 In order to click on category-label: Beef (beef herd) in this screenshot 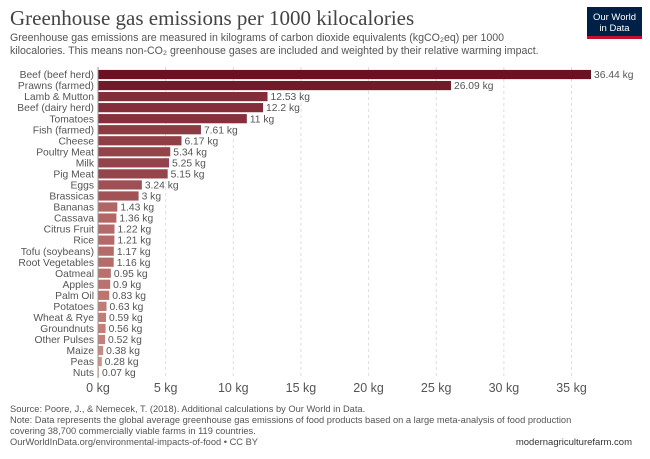, I will do `click(57, 75)`.